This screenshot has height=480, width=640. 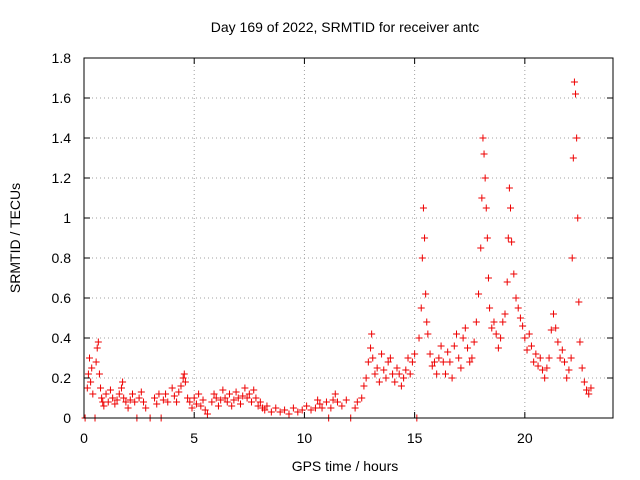 What do you see at coordinates (62, 98) in the screenshot?
I see `y-tick-label: 1.6` at bounding box center [62, 98].